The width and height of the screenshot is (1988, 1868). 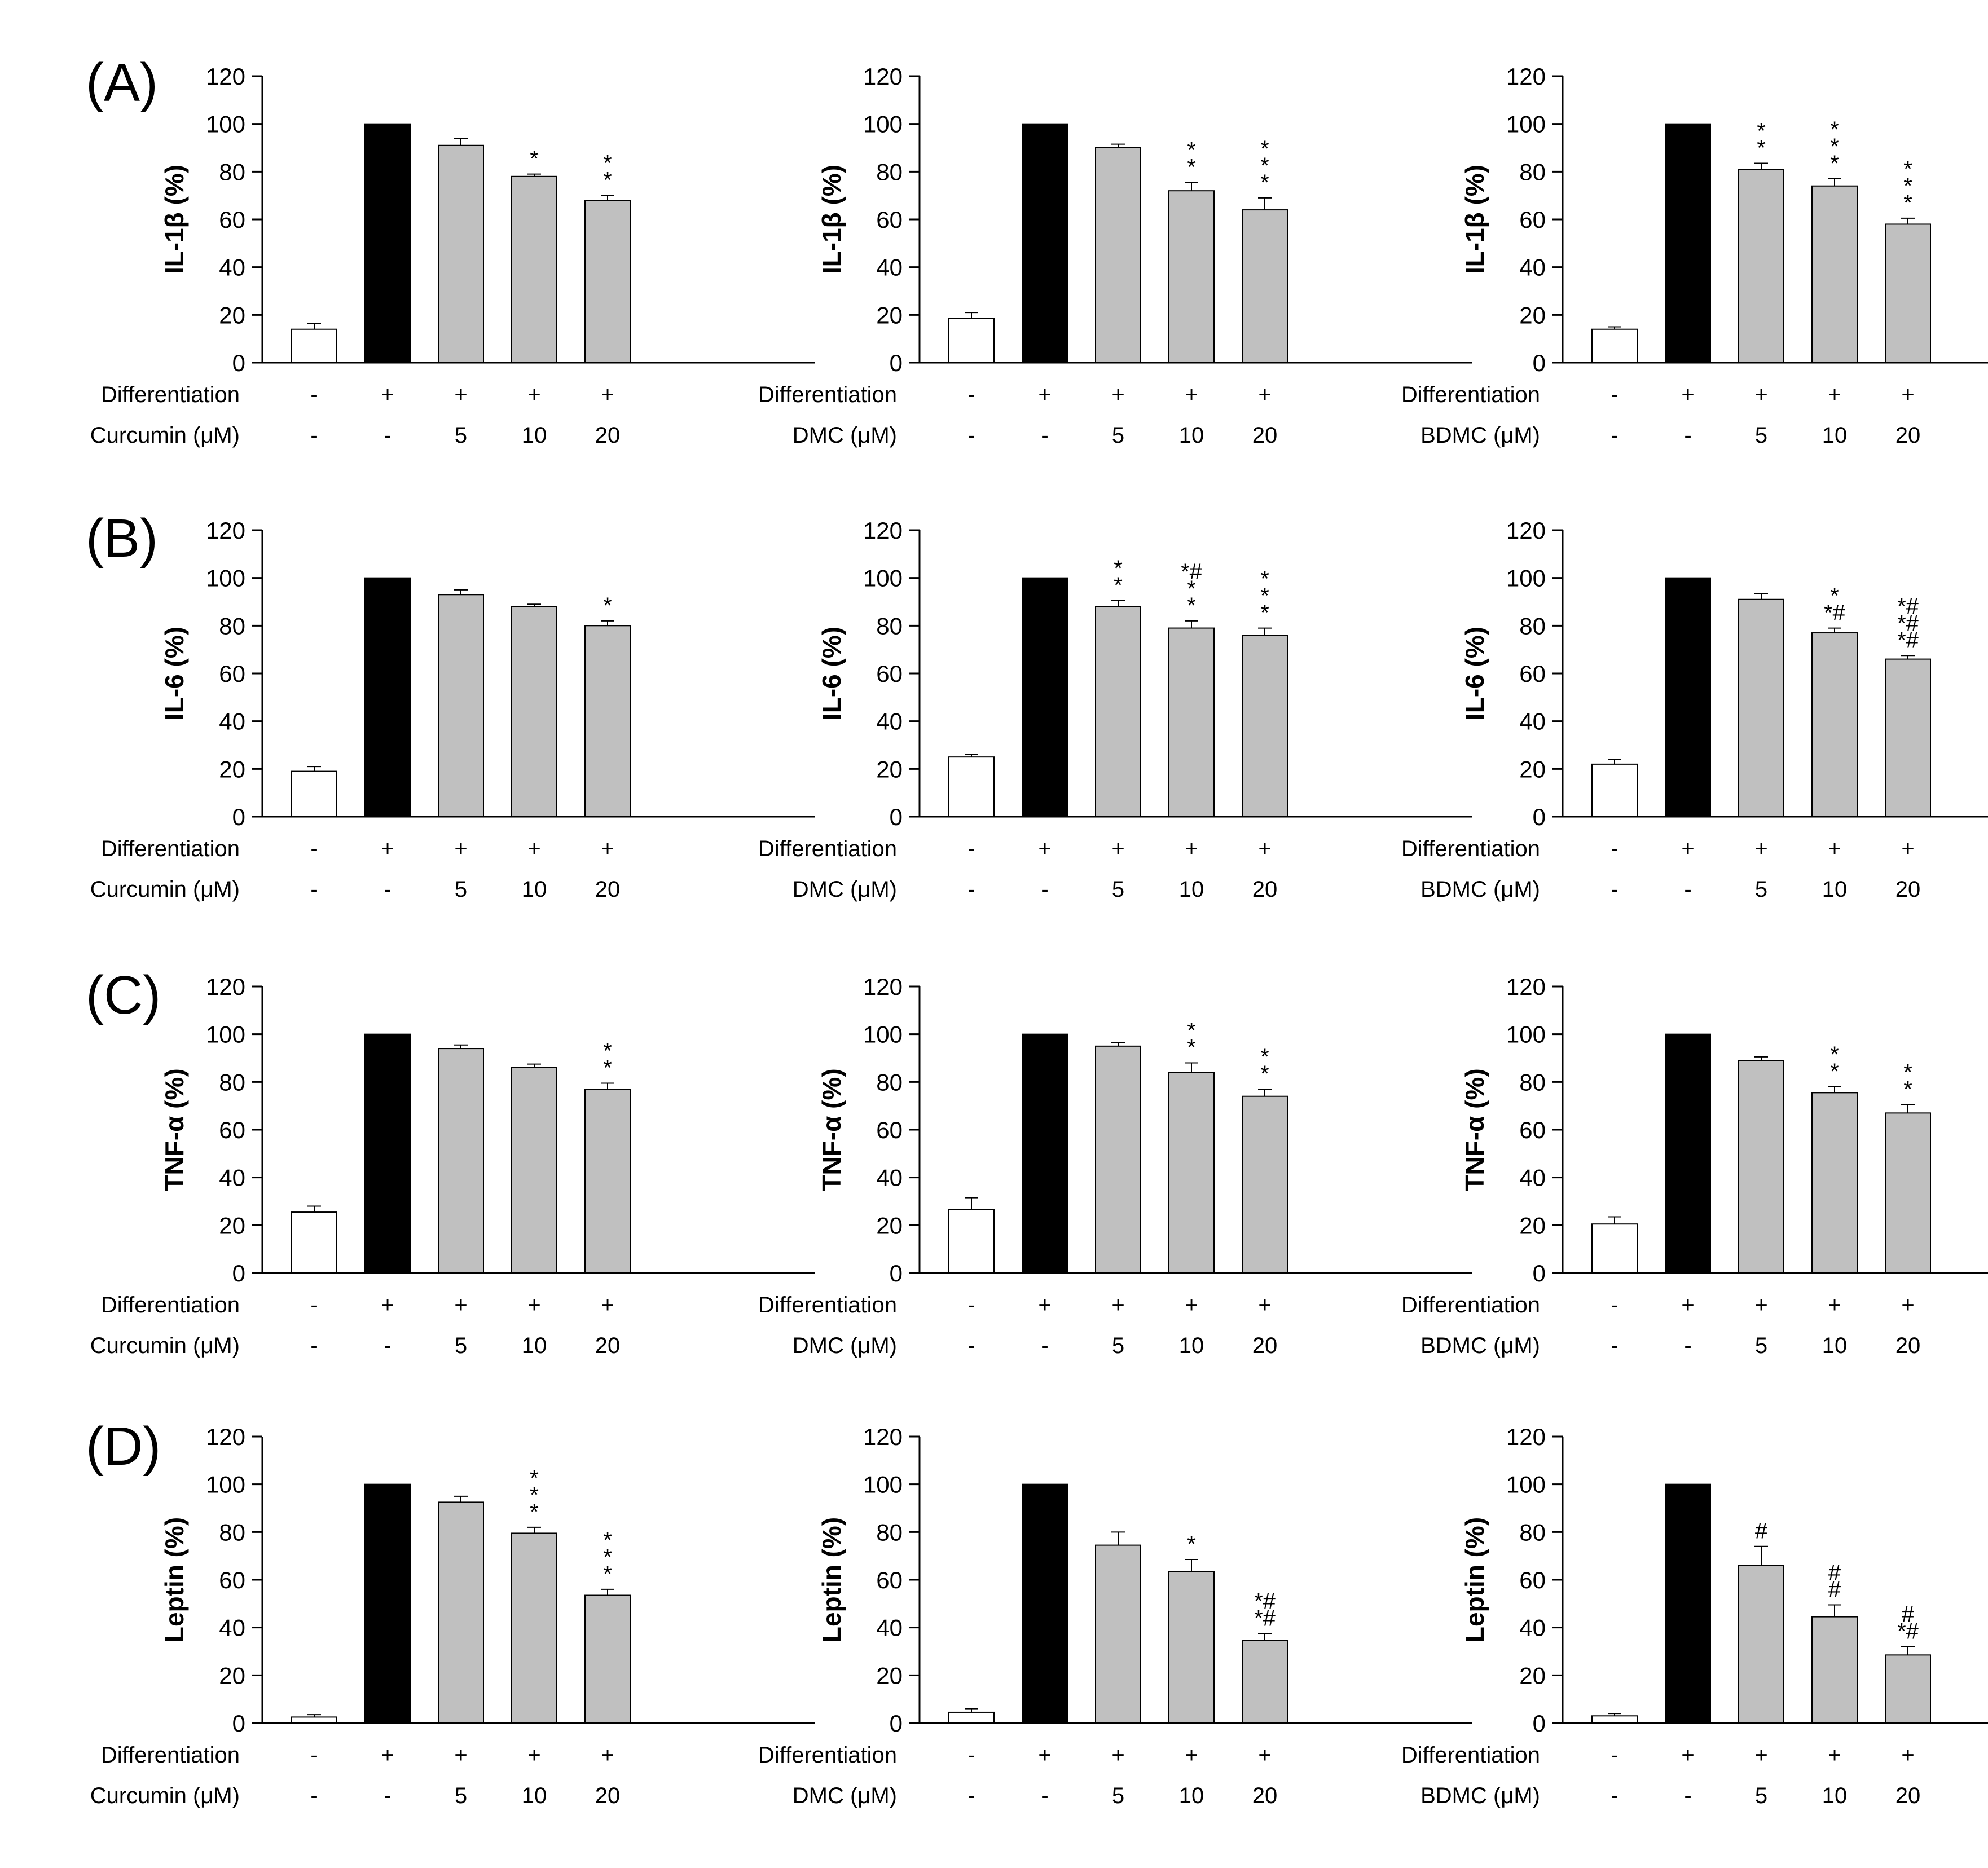 I want to click on y-axis-label: IL-6 (%), so click(x=831, y=673).